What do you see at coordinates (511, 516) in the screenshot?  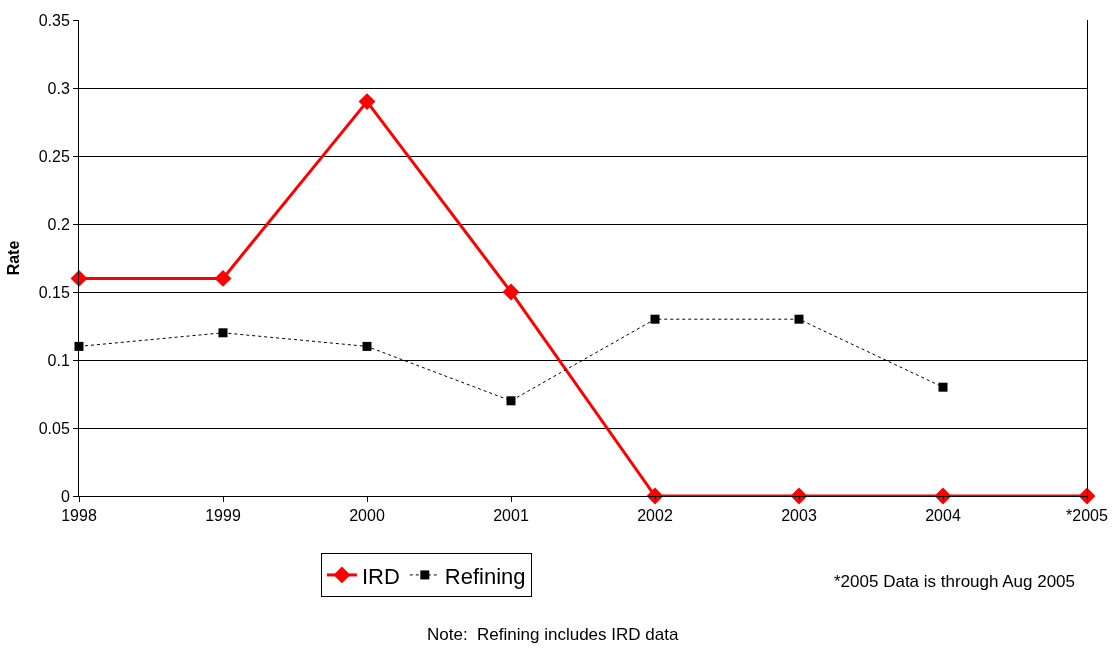 I see `x-tick-label: 2001` at bounding box center [511, 516].